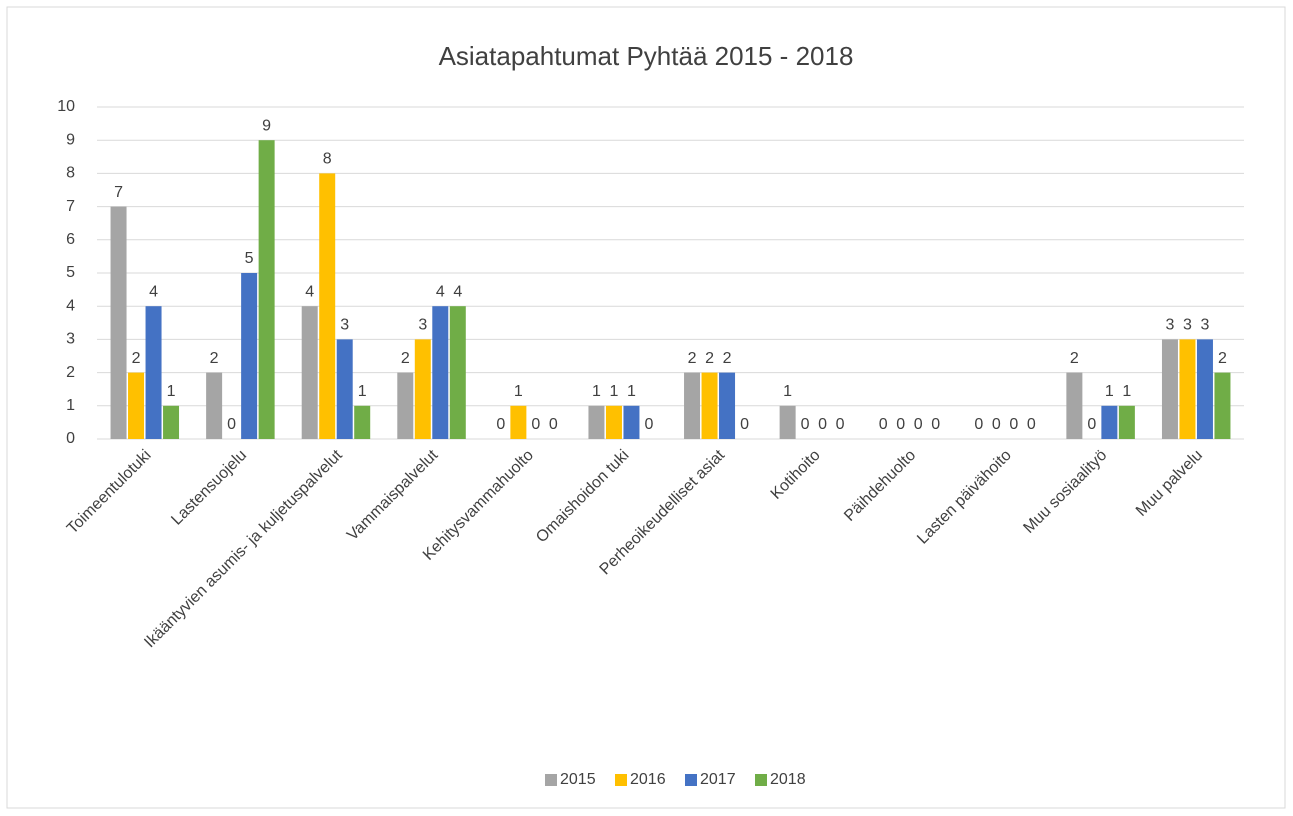  Describe the element at coordinates (249, 258) in the screenshot. I see `data-label: 5` at that location.